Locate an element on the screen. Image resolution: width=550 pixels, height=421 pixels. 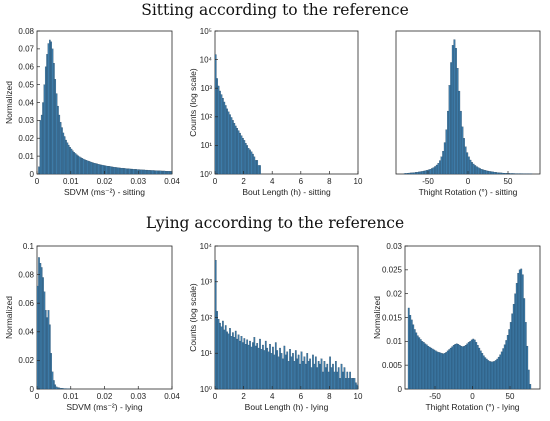
y-tick-label: 0.025 is located at coordinates (392, 270).